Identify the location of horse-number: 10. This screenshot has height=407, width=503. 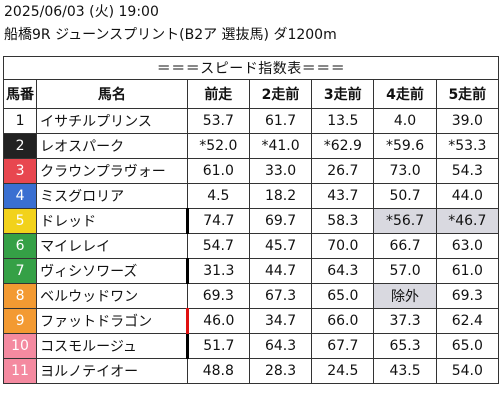
(20, 346).